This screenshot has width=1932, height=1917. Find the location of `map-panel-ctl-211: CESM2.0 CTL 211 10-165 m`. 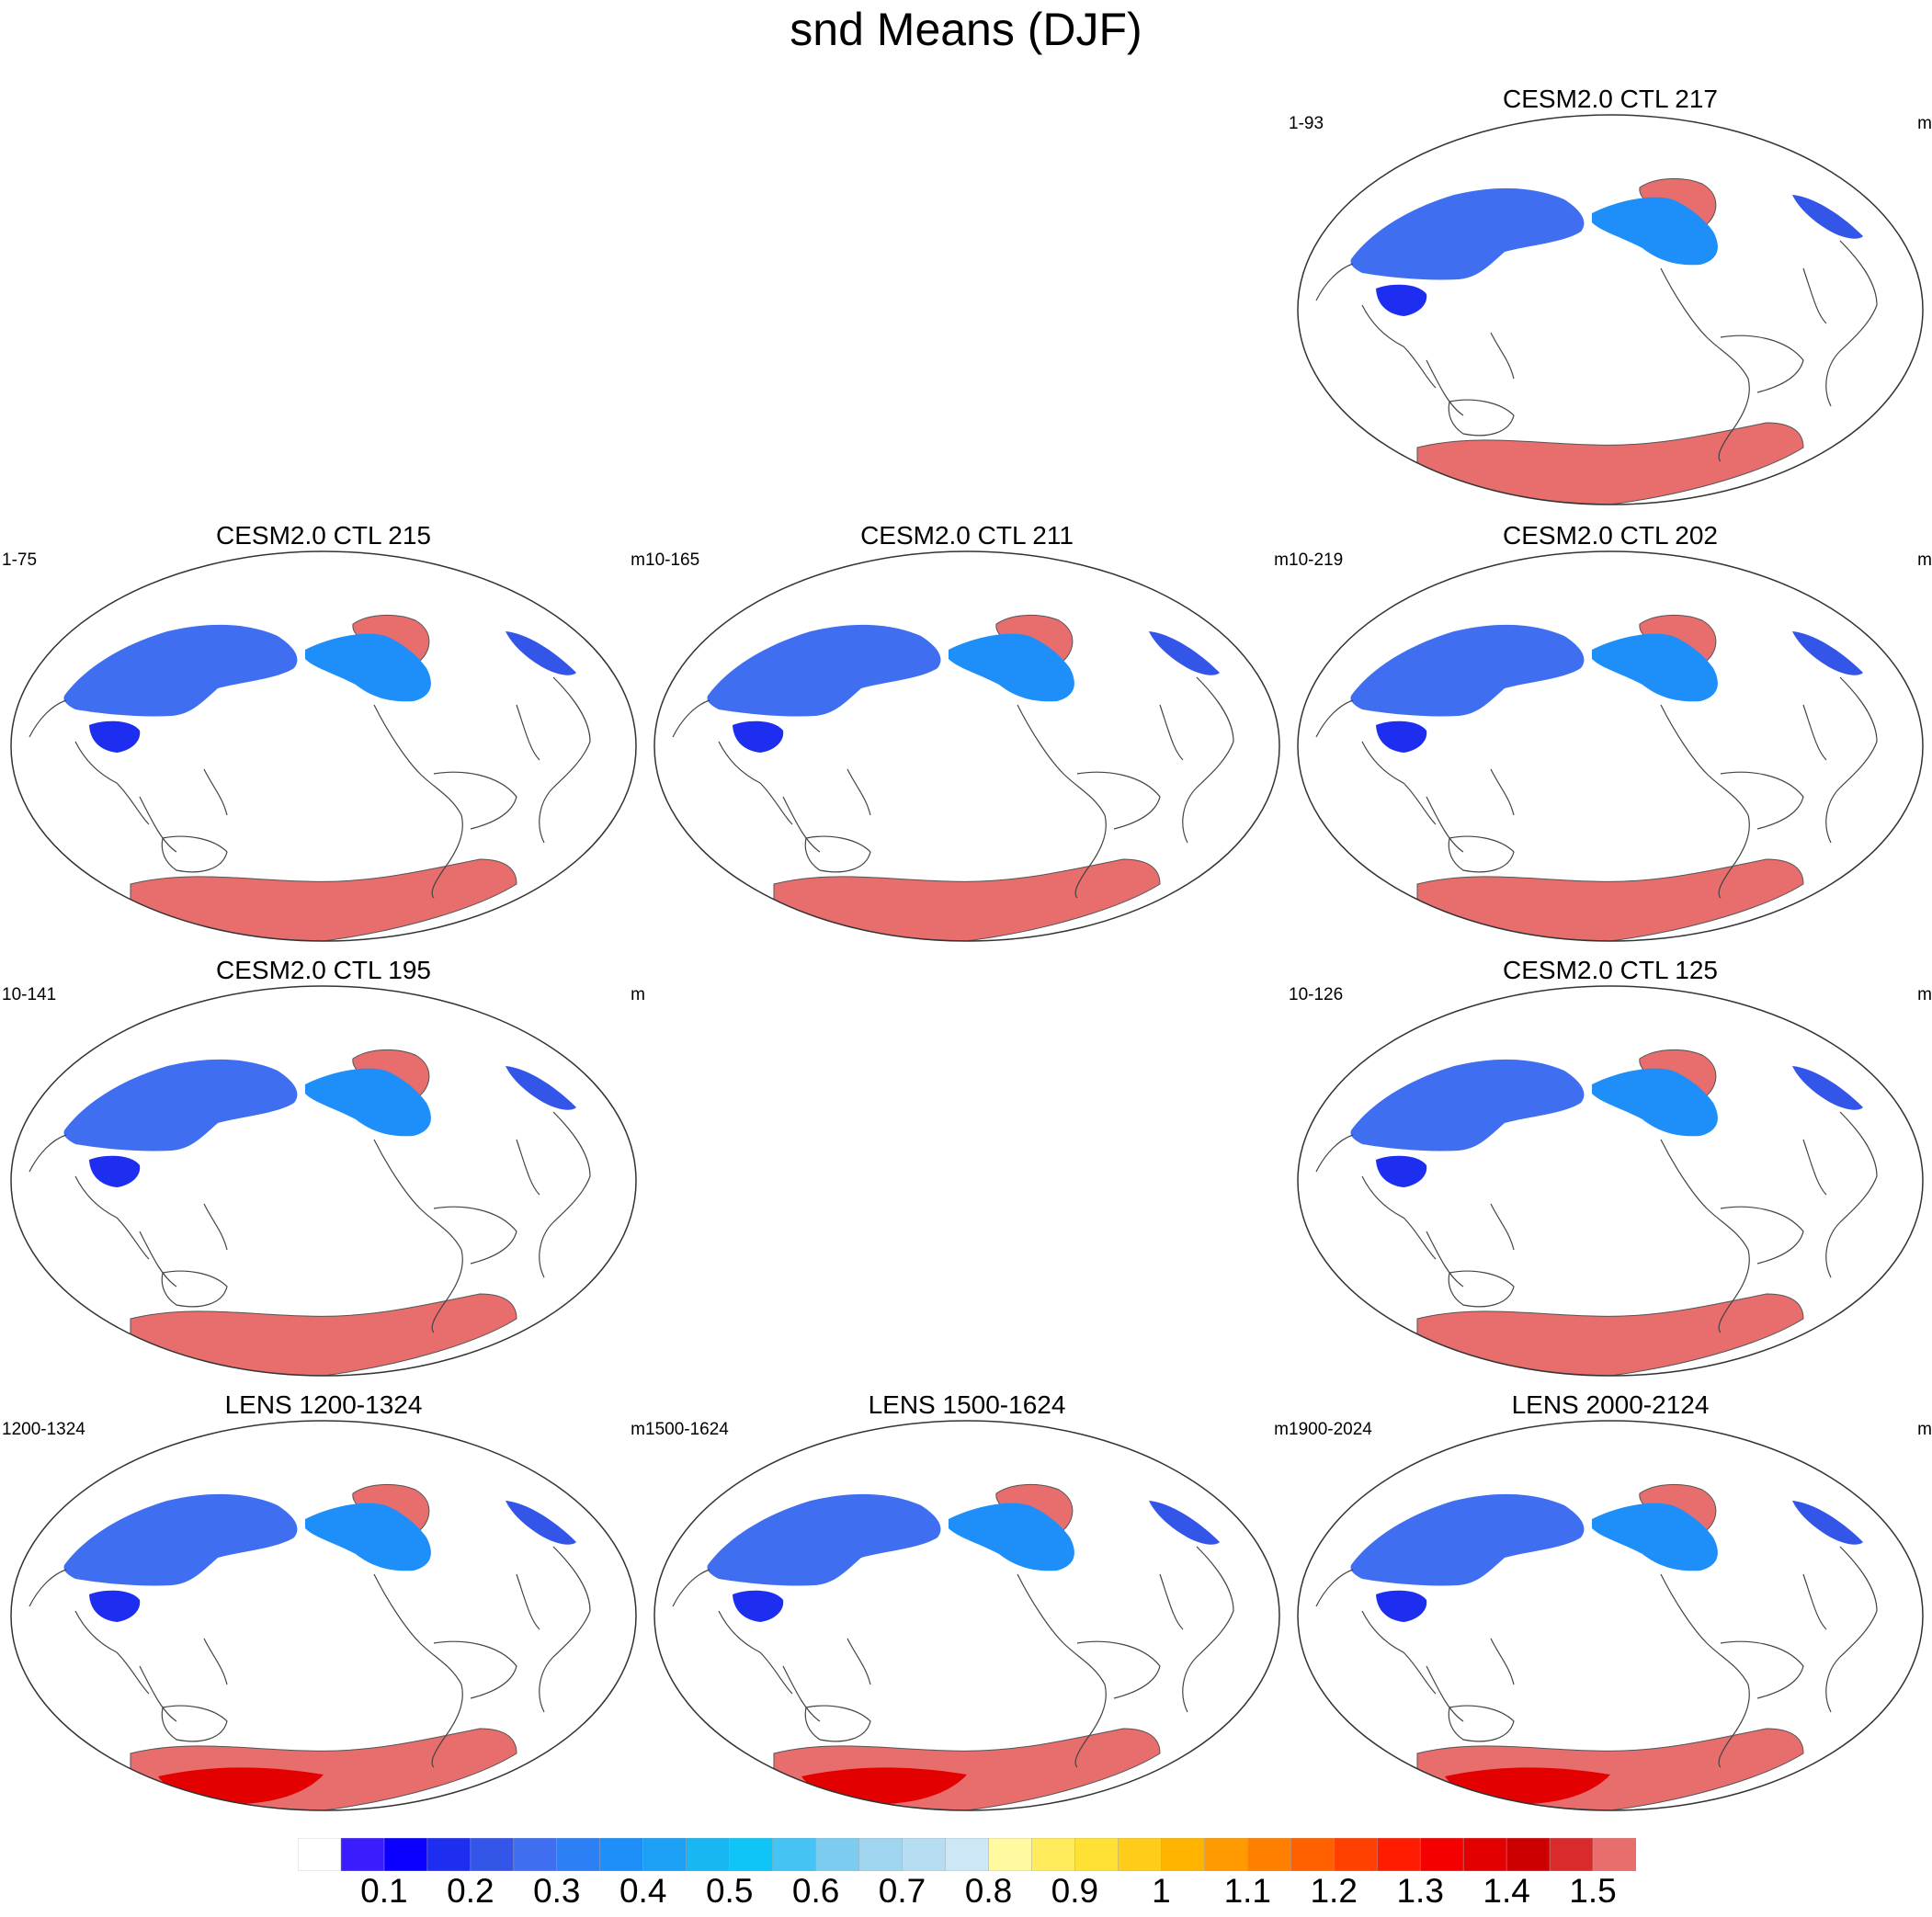

map-panel-ctl-211: CESM2.0 CTL 211 10-165 m is located at coordinates (967, 737).